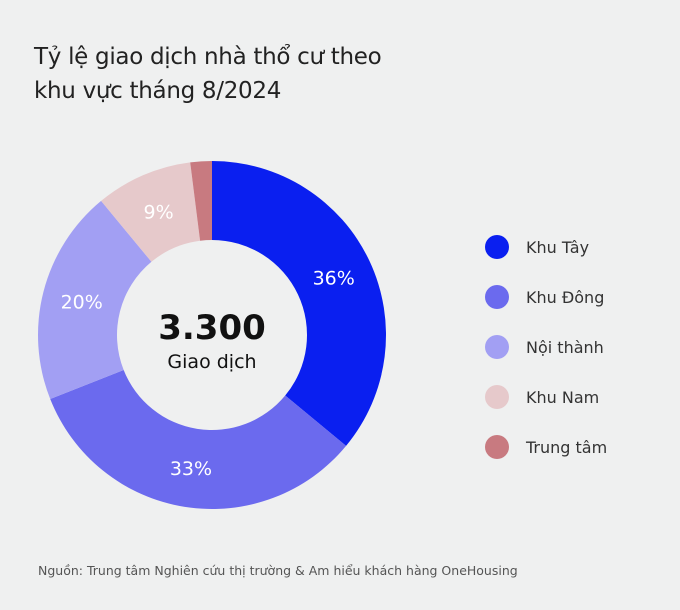 The width and height of the screenshot is (680, 610). Describe the element at coordinates (82, 303) in the screenshot. I see `slice-label-2: 20%` at that location.